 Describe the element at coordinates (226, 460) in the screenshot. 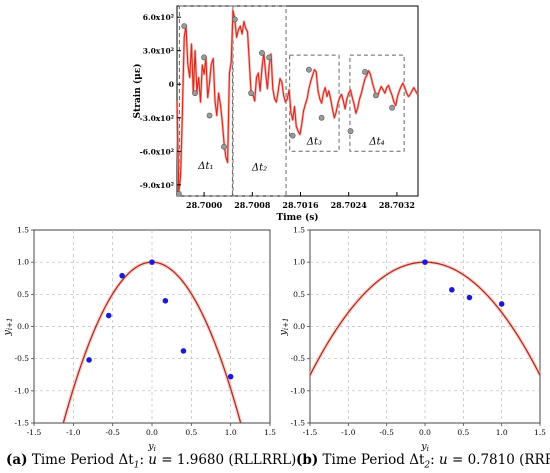

I see `caption-a-text-3: = 1.9680 (RLLRRL)` at that location.